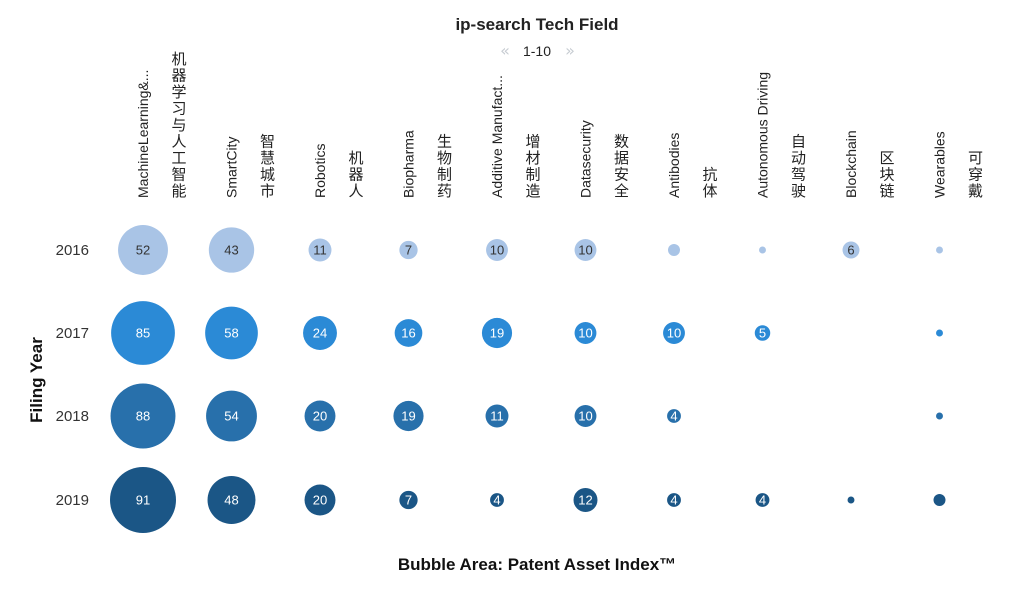 This screenshot has width=1034, height=601. I want to click on column-header-cn: 区块链, so click(886, 174).